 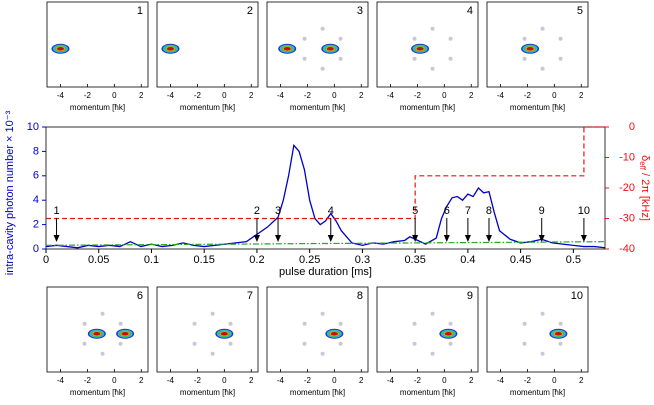 What do you see at coordinates (325, 243) in the screenshot?
I see `series-line` at bounding box center [325, 243].